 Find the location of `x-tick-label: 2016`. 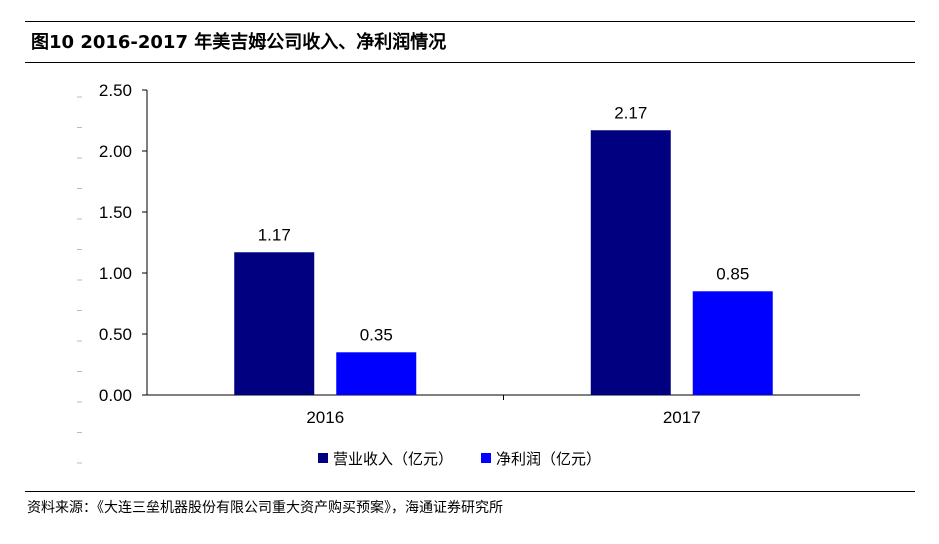

x-tick-label: 2016 is located at coordinates (325, 417).